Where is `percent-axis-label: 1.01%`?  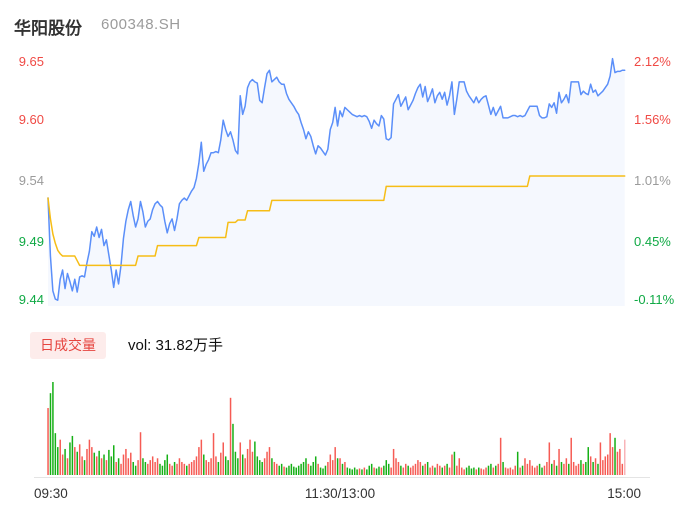
percent-axis-label: 1.01% is located at coordinates (652, 180).